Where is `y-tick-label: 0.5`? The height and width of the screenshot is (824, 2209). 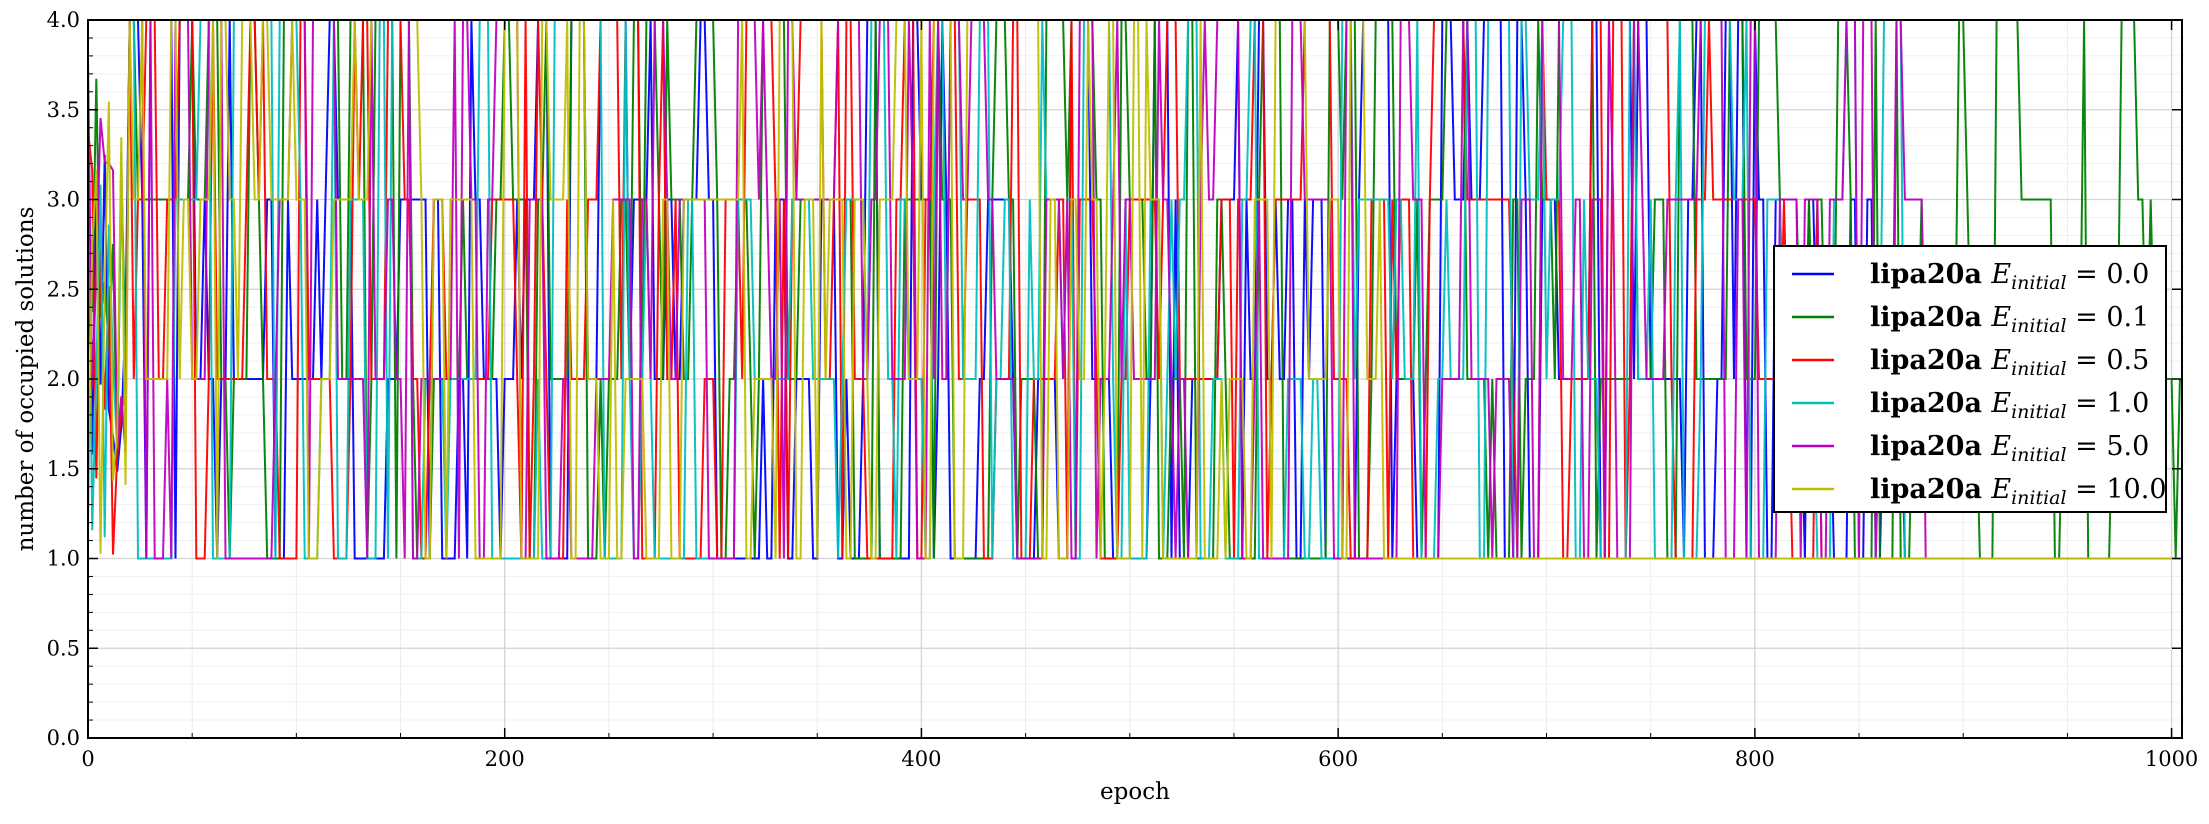 y-tick-label: 0.5 is located at coordinates (63, 648).